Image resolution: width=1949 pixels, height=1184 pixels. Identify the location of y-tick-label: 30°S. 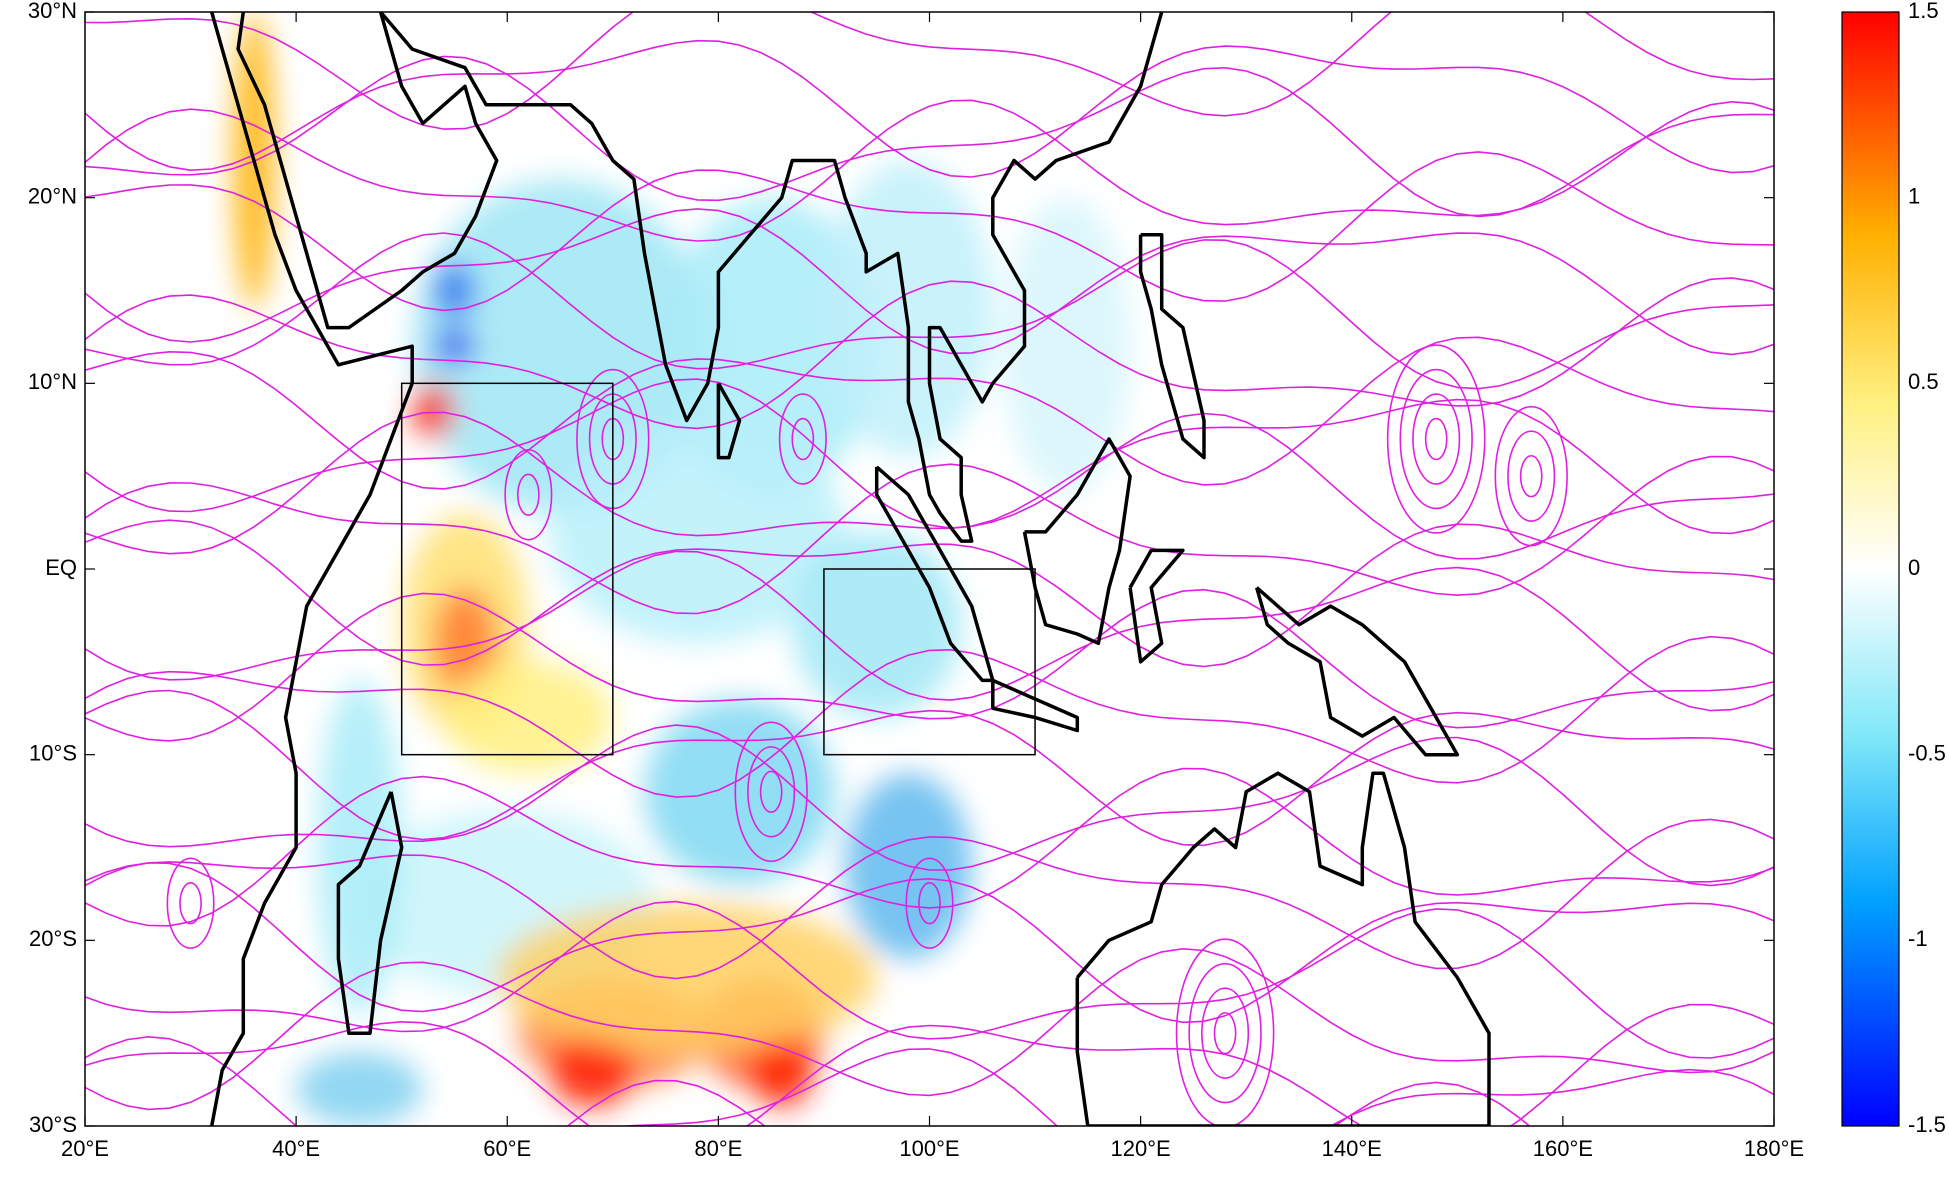
(53, 1124).